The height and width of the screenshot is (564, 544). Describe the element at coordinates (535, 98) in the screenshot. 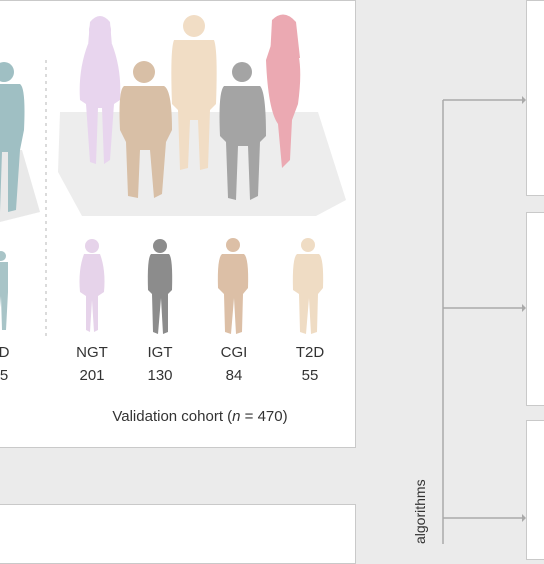

I see `right-box-top` at that location.